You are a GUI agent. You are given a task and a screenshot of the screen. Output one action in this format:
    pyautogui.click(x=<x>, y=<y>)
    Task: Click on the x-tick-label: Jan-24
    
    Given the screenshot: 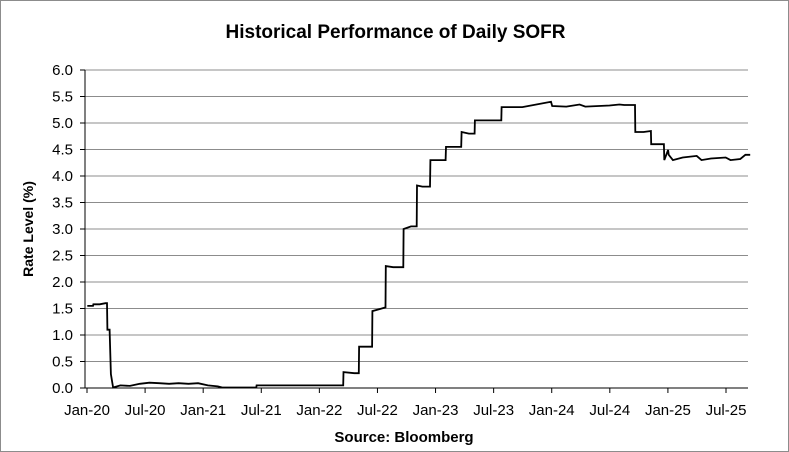 What is the action you would take?
    pyautogui.click(x=552, y=410)
    